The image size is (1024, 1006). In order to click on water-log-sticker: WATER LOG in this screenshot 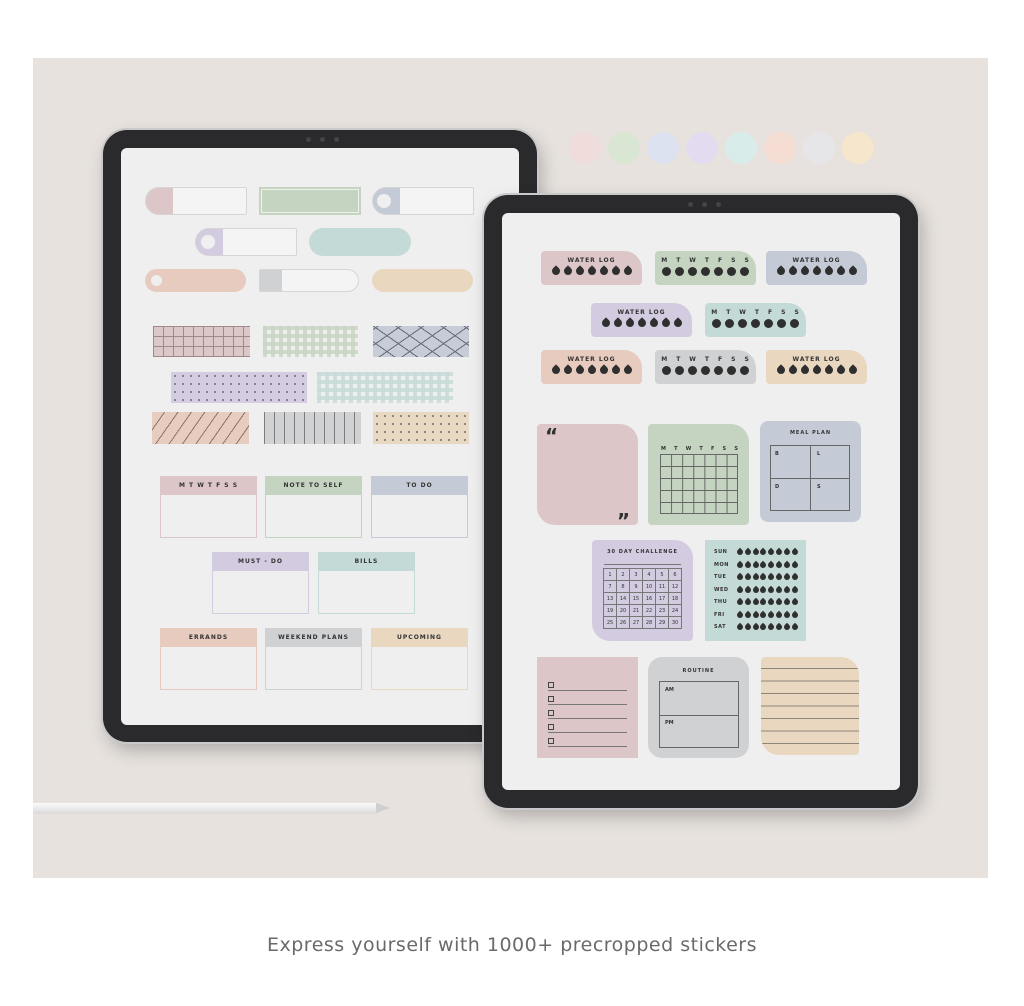, I will do `click(591, 268)`.